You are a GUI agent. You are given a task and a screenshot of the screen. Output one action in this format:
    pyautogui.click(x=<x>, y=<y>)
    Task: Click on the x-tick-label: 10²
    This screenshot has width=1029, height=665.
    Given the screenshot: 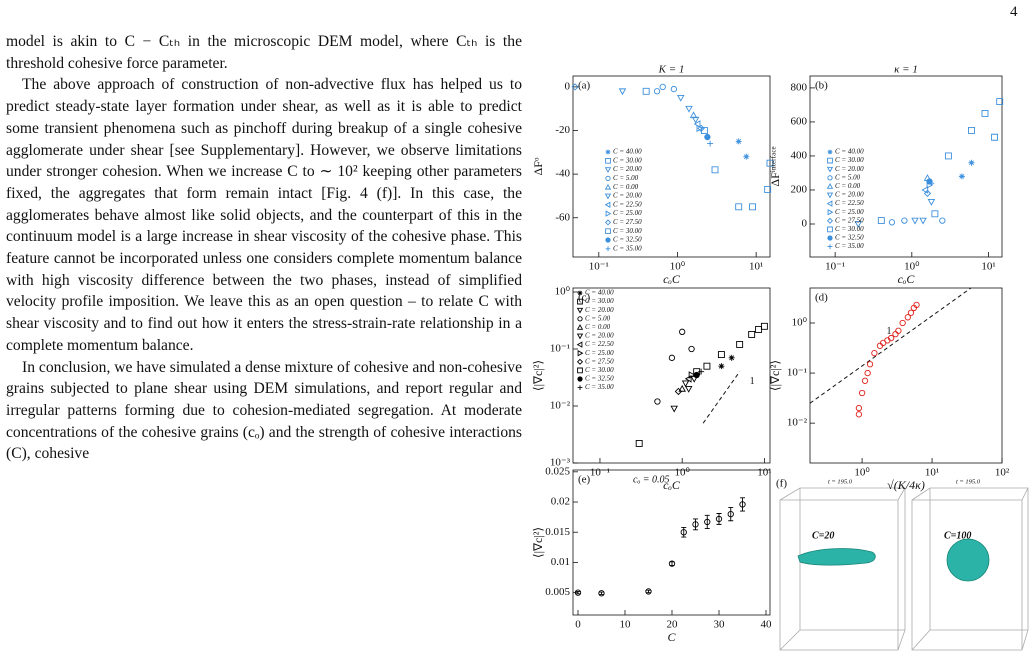 What is the action you would take?
    pyautogui.click(x=1002, y=473)
    